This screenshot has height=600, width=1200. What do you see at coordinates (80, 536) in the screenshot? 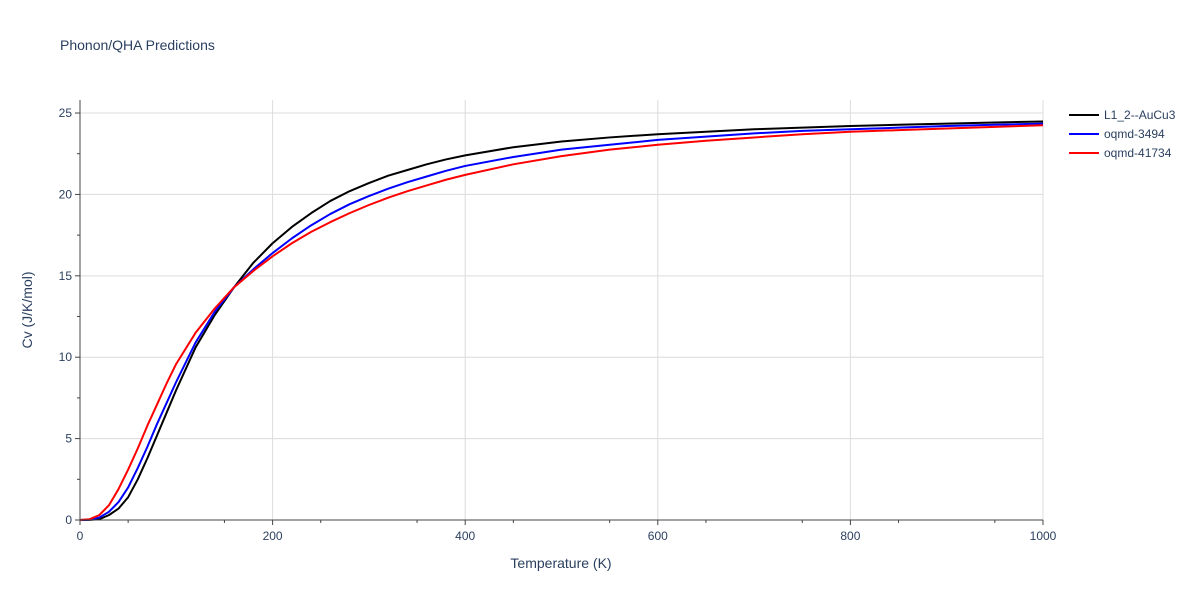
I see `x-tick-label: 0` at bounding box center [80, 536].